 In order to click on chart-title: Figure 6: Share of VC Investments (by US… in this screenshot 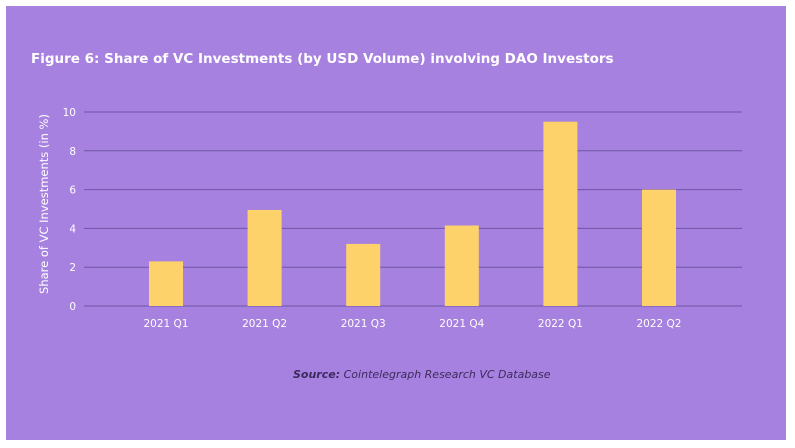, I will do `click(322, 59)`.